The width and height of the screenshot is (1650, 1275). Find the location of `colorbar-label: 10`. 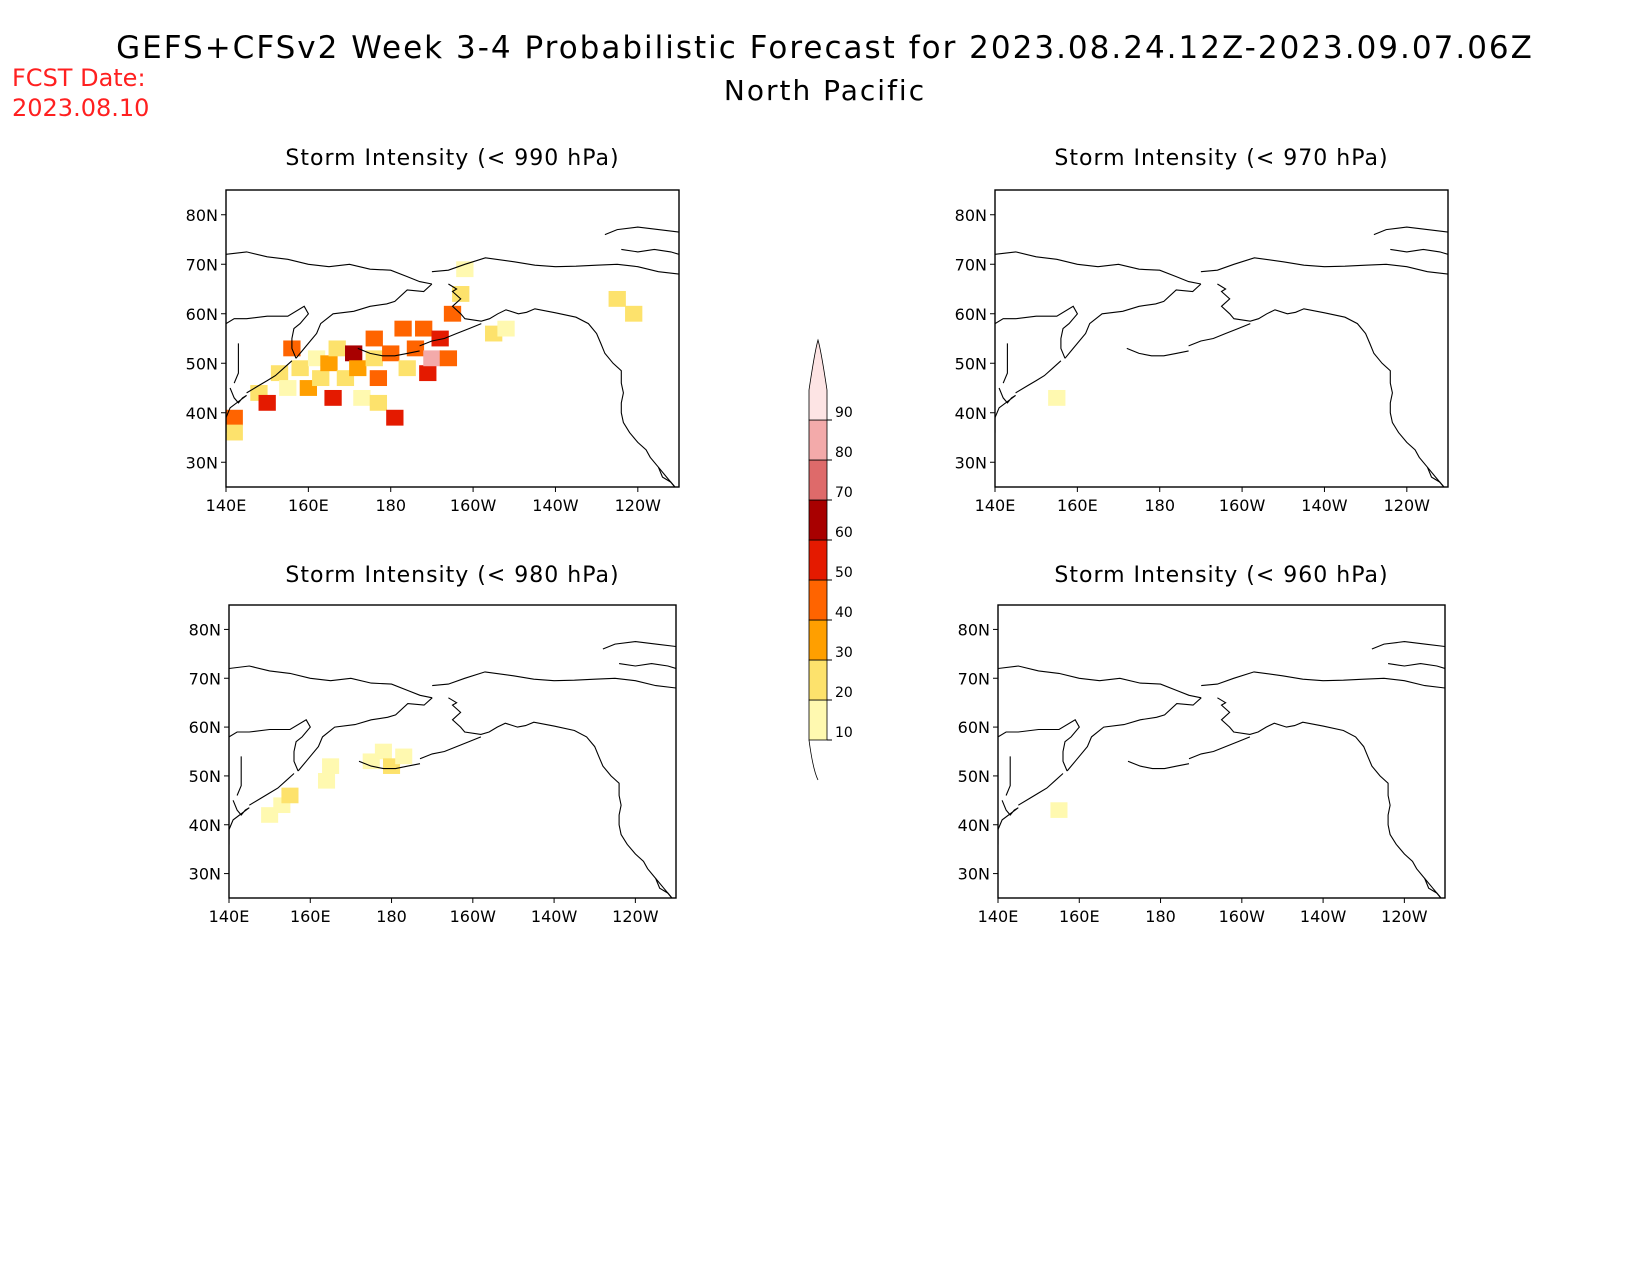

colorbar-label: 10 is located at coordinates (844, 733).